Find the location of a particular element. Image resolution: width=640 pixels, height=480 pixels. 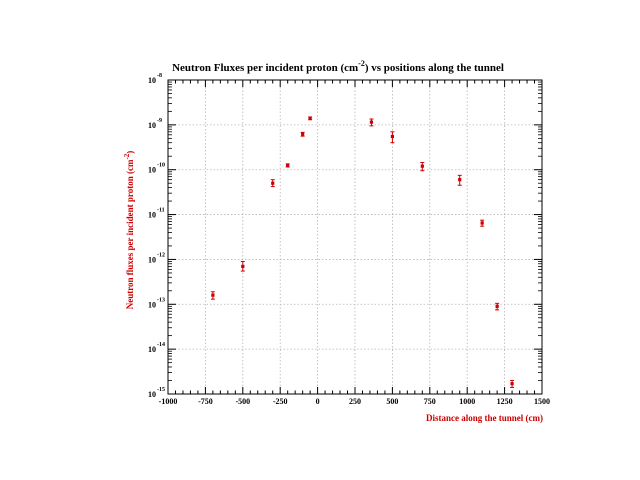

x-tick-labels: -1000 -750 -500 -250 0 250 500 750 1000 1250 1500 is located at coordinates (354, 401).